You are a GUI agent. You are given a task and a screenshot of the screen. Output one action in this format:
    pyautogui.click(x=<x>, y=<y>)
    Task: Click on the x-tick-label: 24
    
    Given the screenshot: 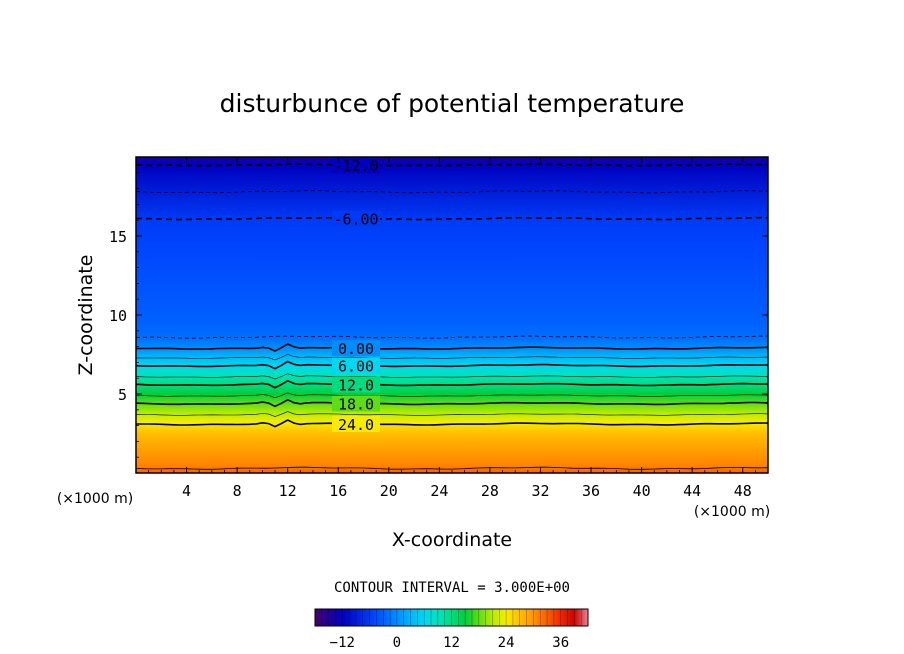 What is the action you would take?
    pyautogui.click(x=439, y=491)
    